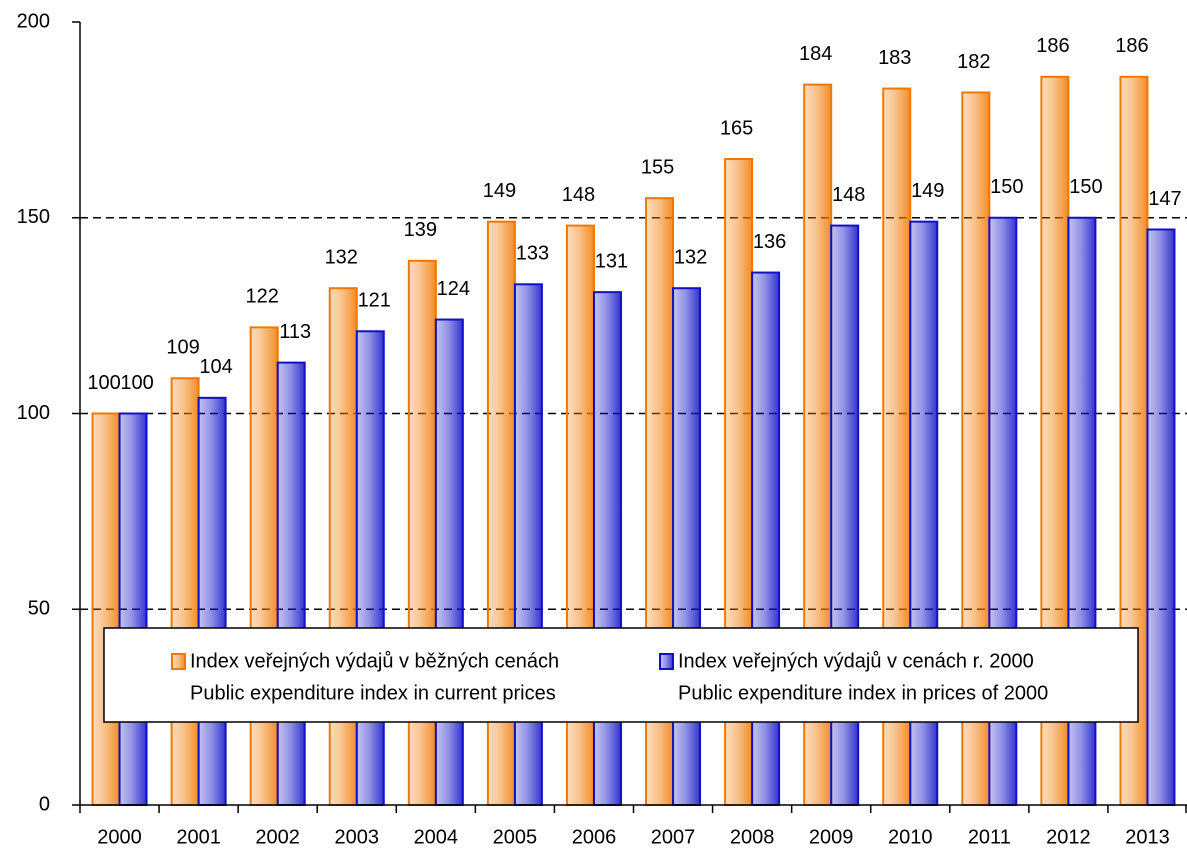 Image resolution: width=1187 pixels, height=851 pixels. What do you see at coordinates (33, 21) in the screenshot?
I see `y-tick-label: 200` at bounding box center [33, 21].